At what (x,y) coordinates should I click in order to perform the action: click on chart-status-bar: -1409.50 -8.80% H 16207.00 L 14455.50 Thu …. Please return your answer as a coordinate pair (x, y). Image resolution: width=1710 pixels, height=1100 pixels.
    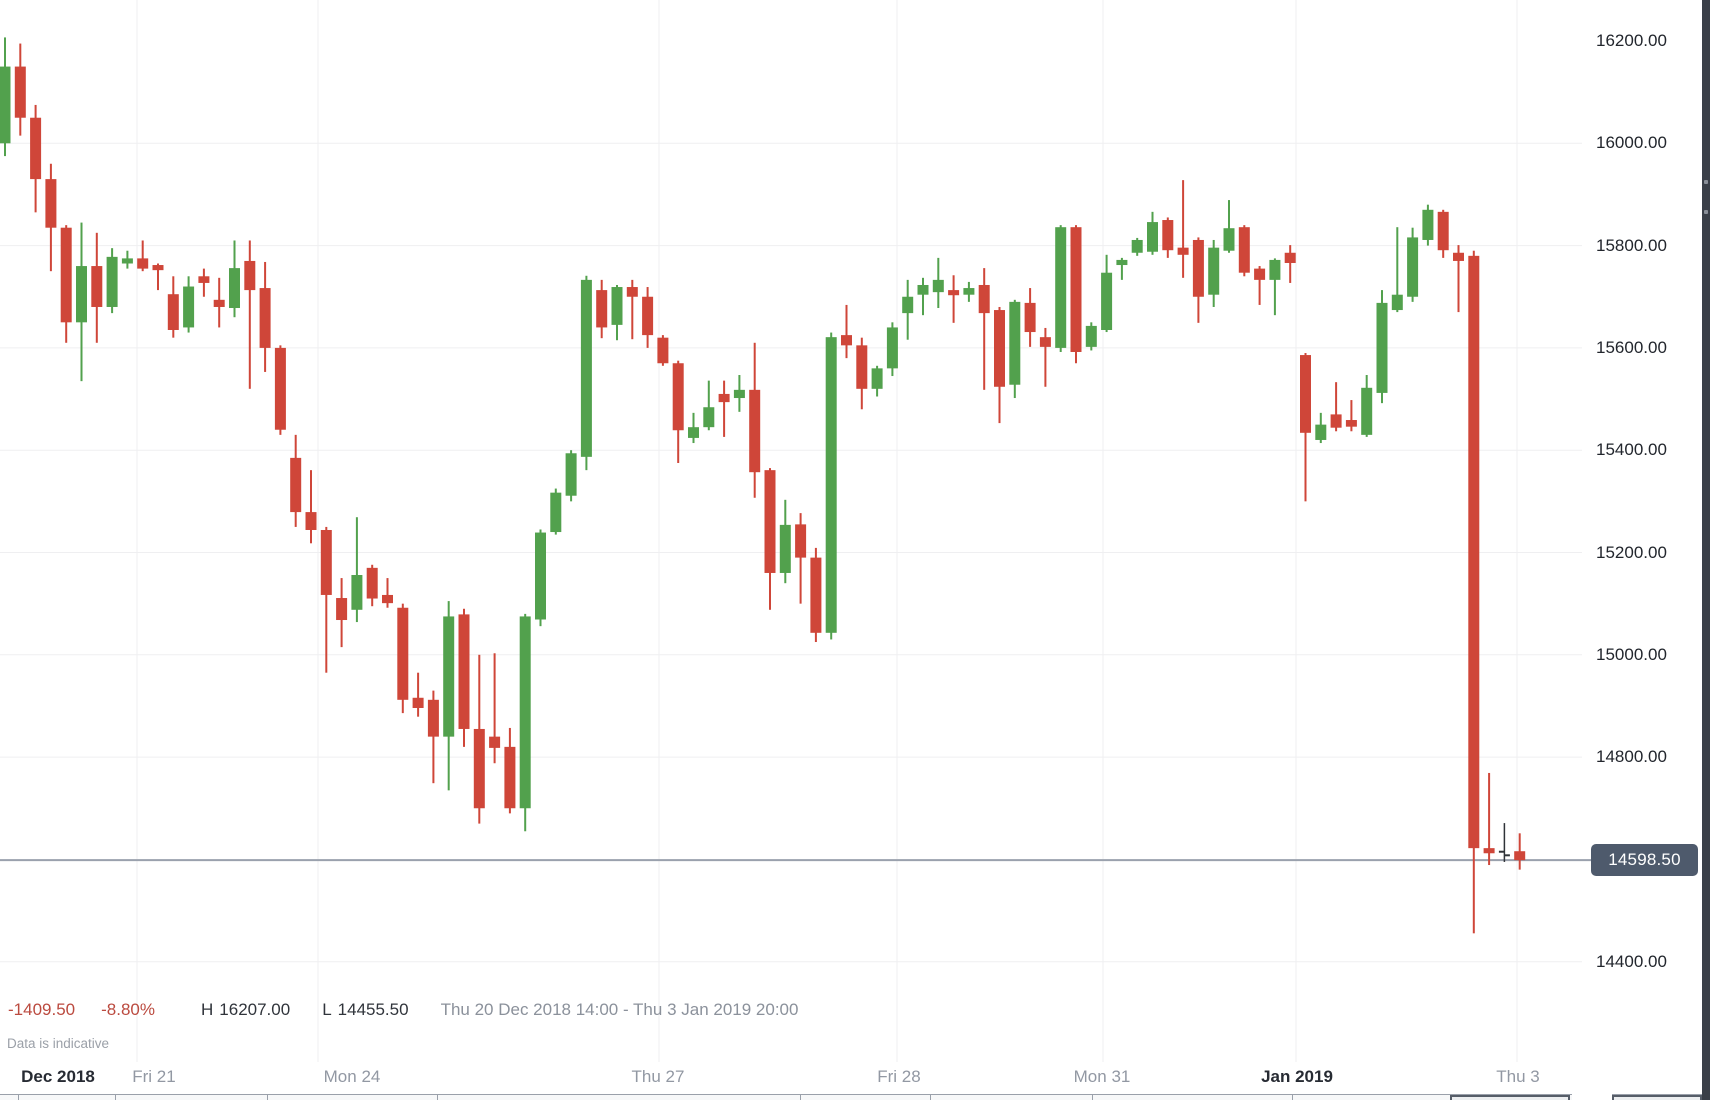
    Looking at the image, I should click on (403, 1010).